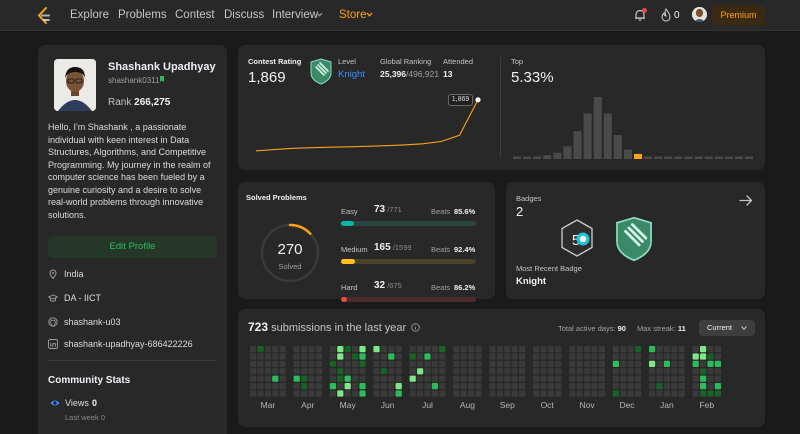 This screenshot has width=800, height=434. What do you see at coordinates (633, 125) in the screenshot?
I see `rating-distribution-histogram` at bounding box center [633, 125].